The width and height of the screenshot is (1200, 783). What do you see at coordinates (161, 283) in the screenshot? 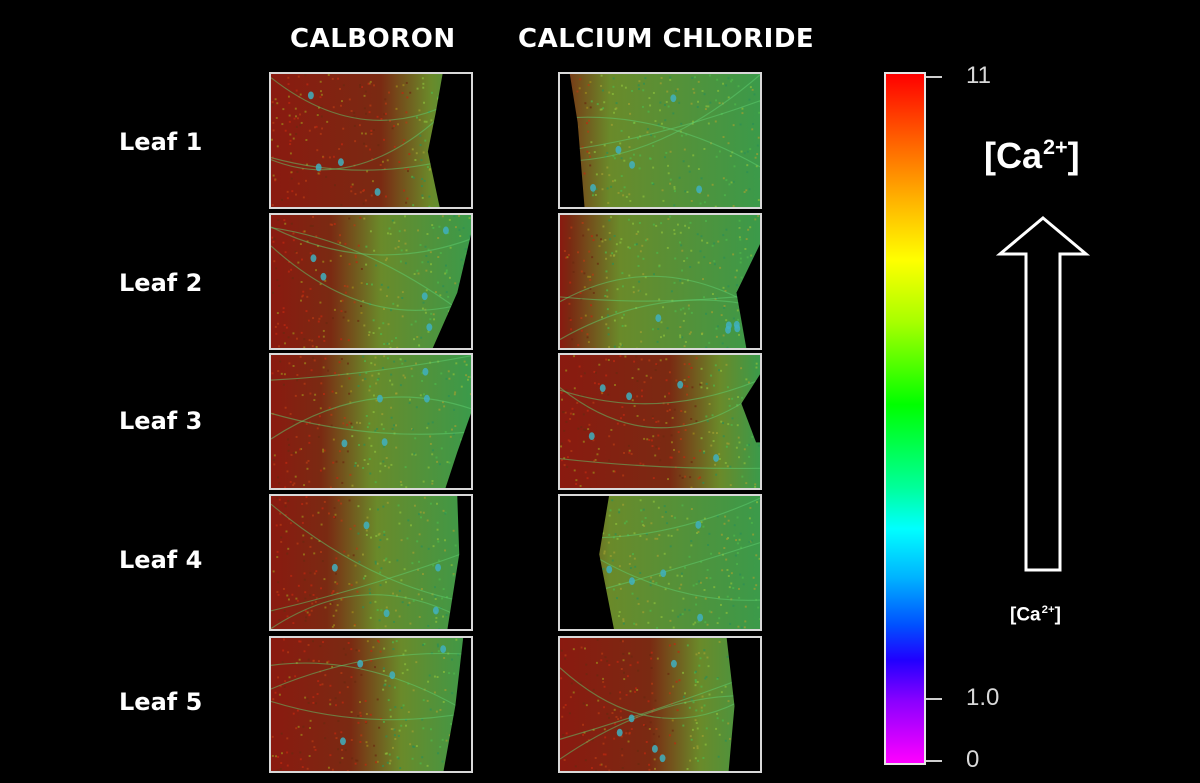
I see `row-label-leaf-2: Leaf 2` at bounding box center [161, 283].